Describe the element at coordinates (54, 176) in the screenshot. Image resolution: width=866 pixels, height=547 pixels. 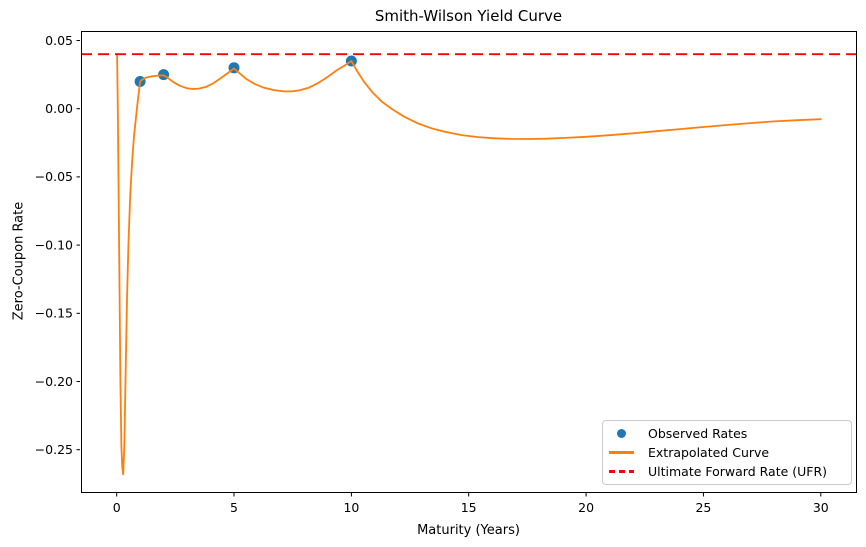
I see `y-tick-label: −0.05` at that location.